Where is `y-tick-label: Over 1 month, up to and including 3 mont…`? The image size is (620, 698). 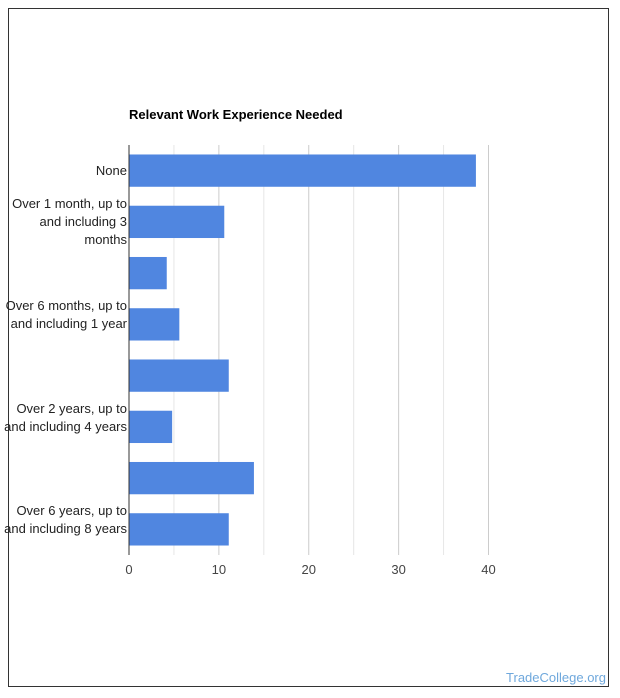 y-tick-label: Over 1 month, up to and including 3 mont… is located at coordinates (69, 221).